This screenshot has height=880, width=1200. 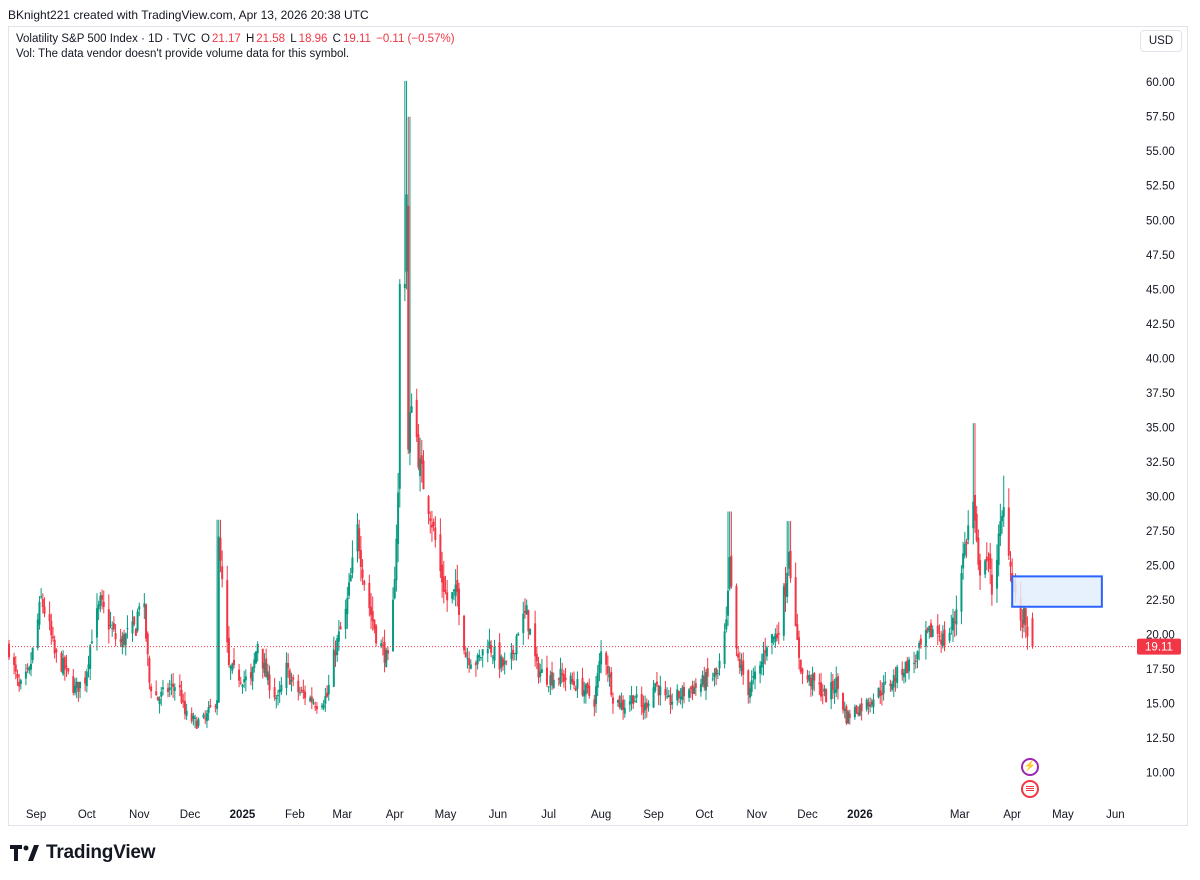 What do you see at coordinates (1160, 325) in the screenshot?
I see `y-tick-label: 42.50` at bounding box center [1160, 325].